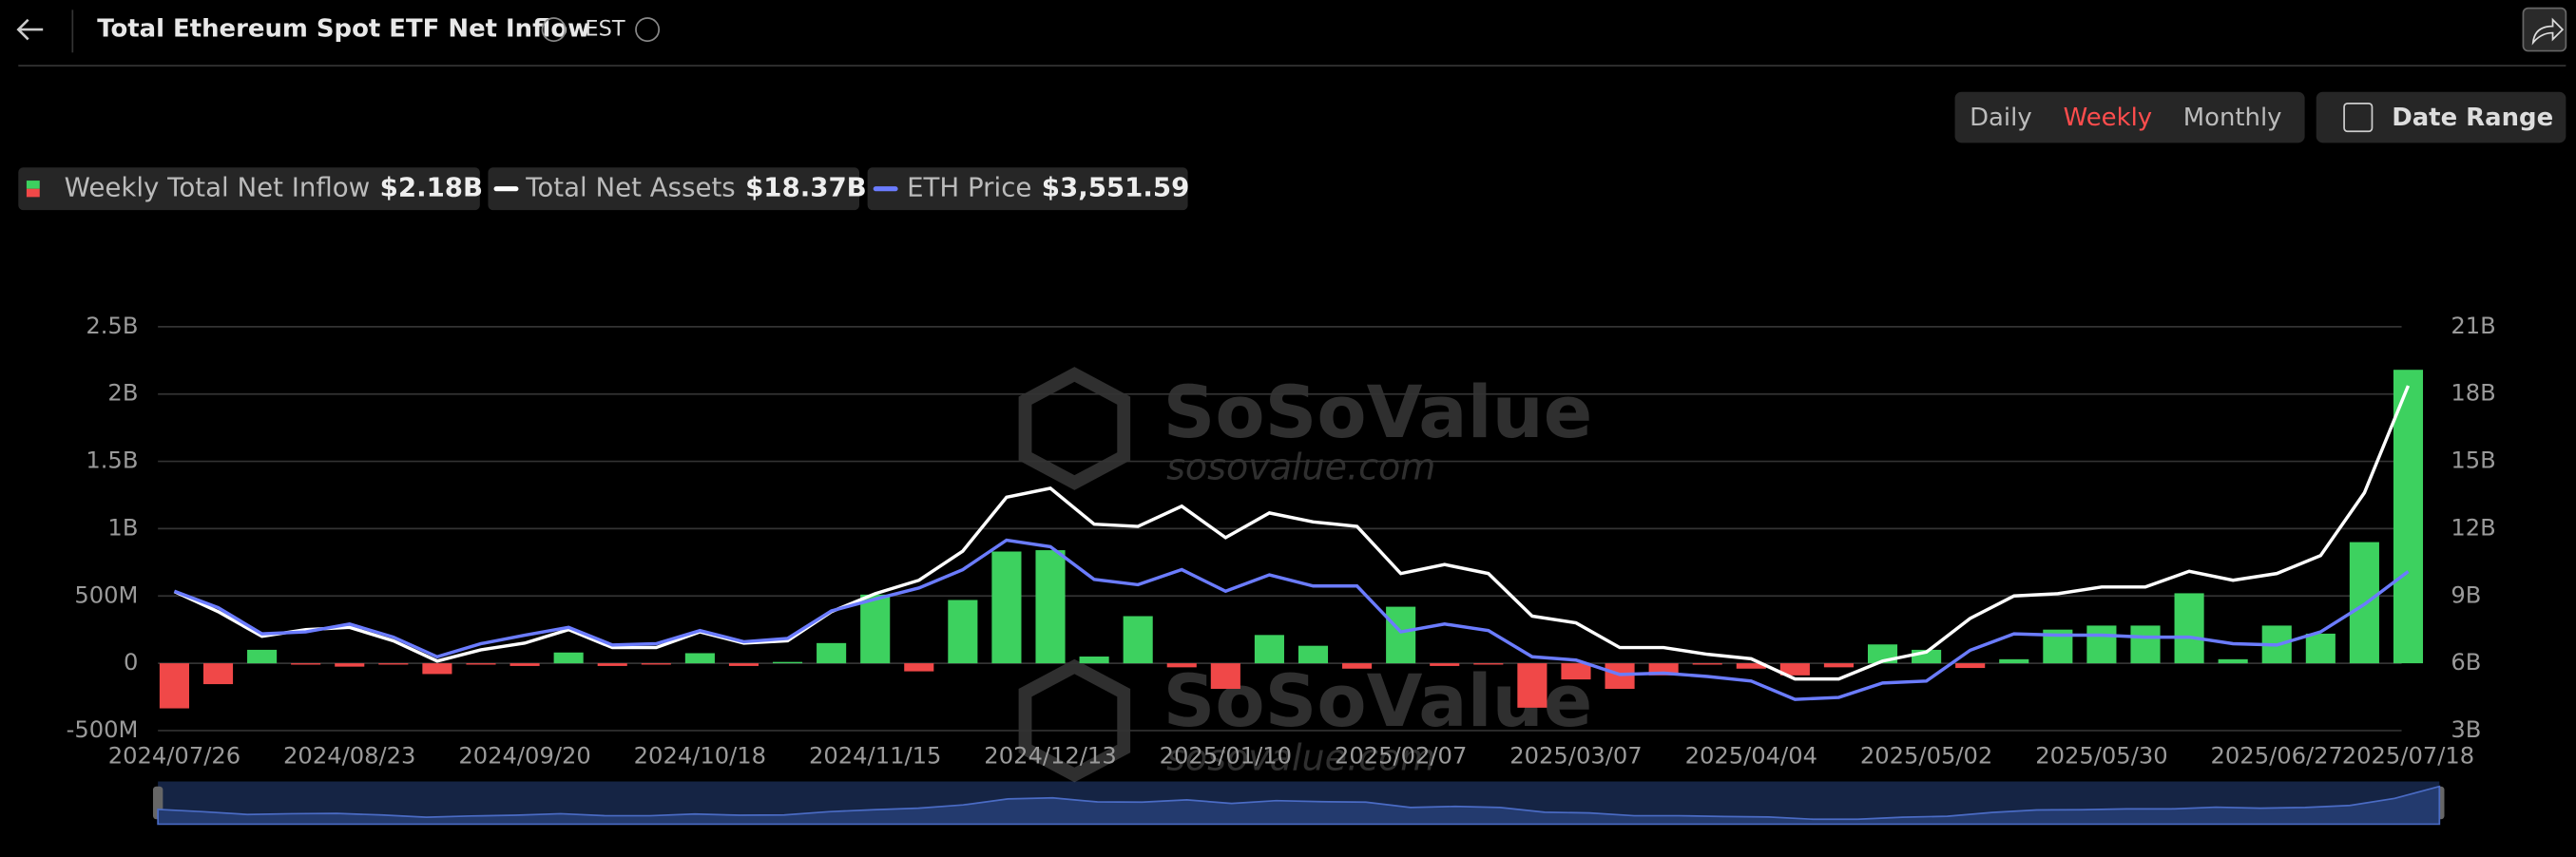 The height and width of the screenshot is (857, 2576). Describe the element at coordinates (218, 187) in the screenshot. I see `legend-label: Weekly Total Net Inflow` at that location.